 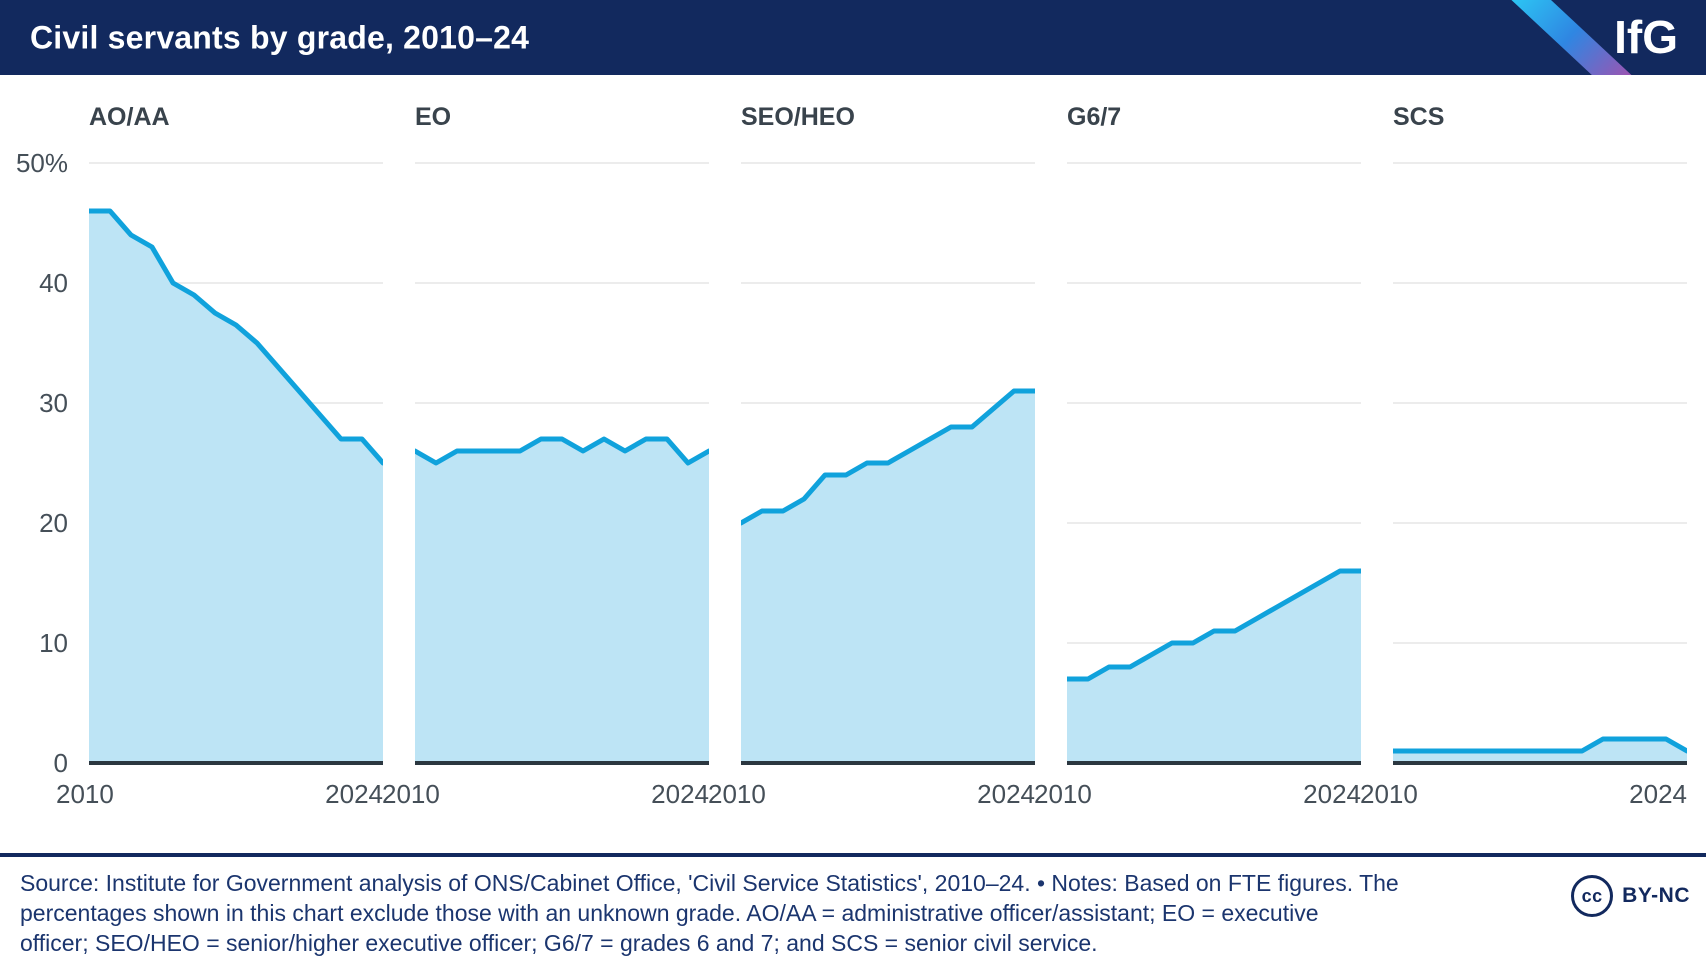 What do you see at coordinates (433, 117) in the screenshot?
I see `panel-title: EO` at bounding box center [433, 117].